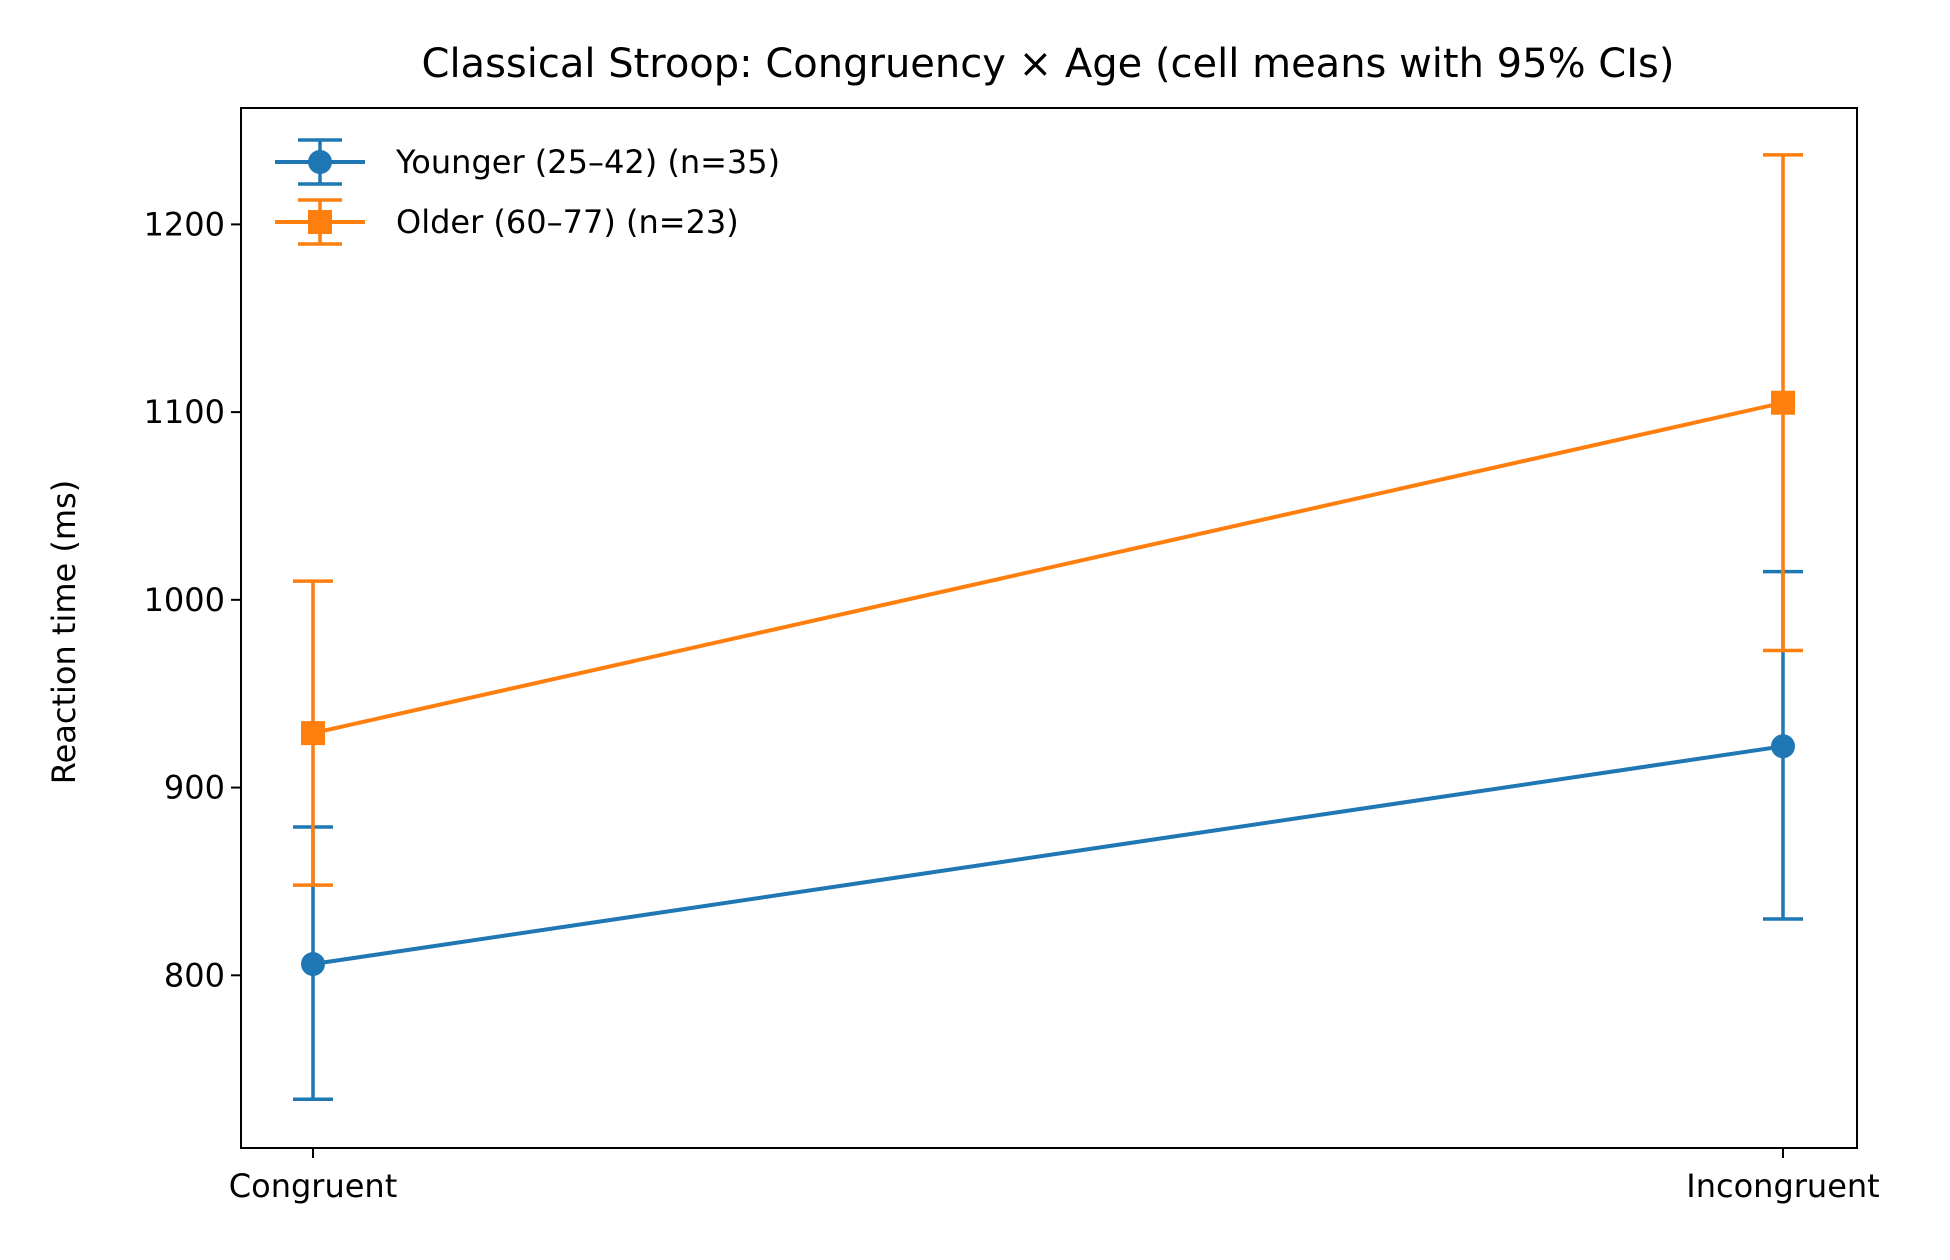 The image size is (1950, 1260). I want to click on legend-label: Younger (25–42) (n=35), so click(587, 162).